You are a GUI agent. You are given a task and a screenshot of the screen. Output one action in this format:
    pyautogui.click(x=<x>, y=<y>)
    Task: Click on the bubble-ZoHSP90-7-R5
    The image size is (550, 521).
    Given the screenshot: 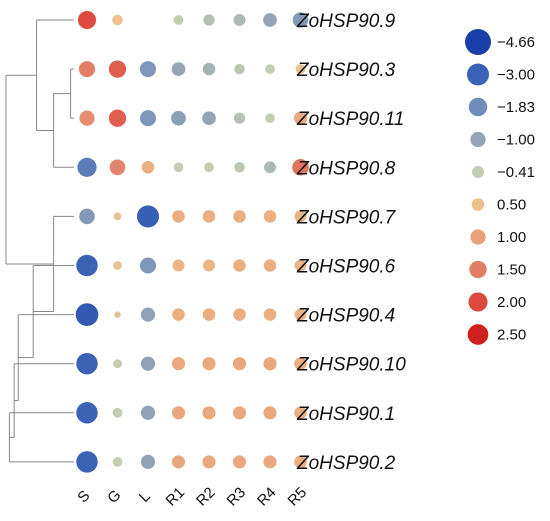 What is the action you would take?
    pyautogui.click(x=300, y=216)
    